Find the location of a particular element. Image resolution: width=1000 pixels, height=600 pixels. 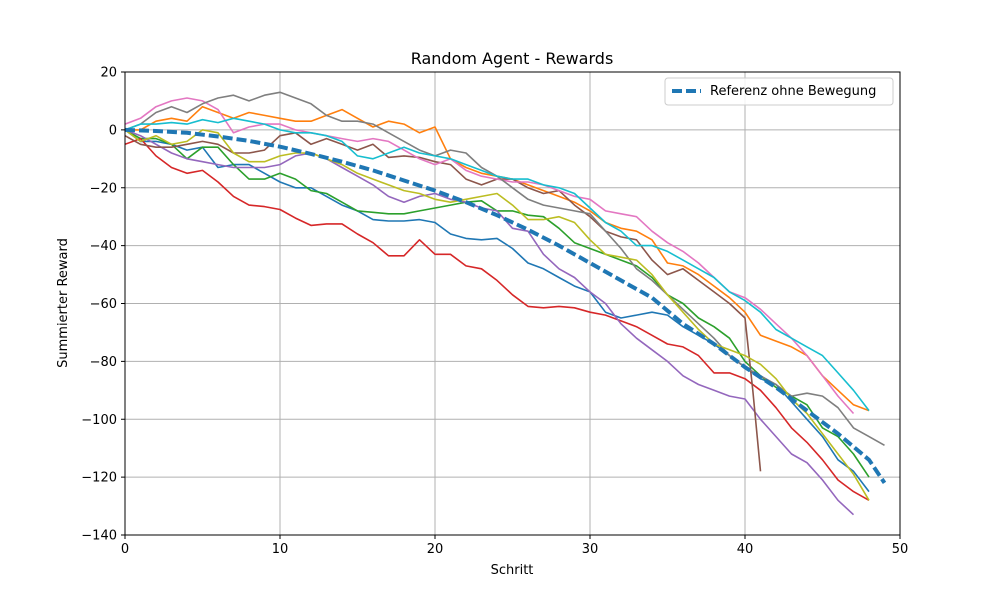

x-tick-label: 50 is located at coordinates (900, 549).